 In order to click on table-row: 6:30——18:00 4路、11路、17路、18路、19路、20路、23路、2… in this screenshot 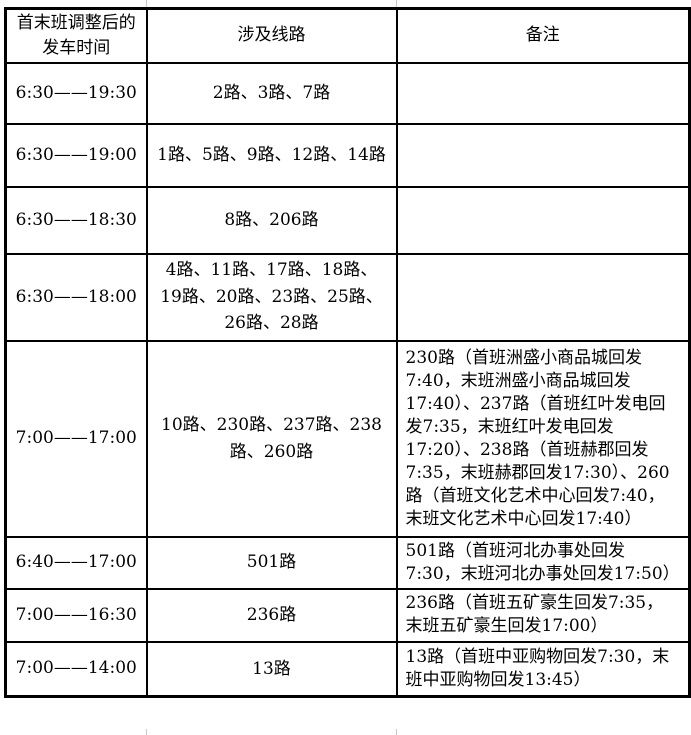, I will do `click(347, 297)`.